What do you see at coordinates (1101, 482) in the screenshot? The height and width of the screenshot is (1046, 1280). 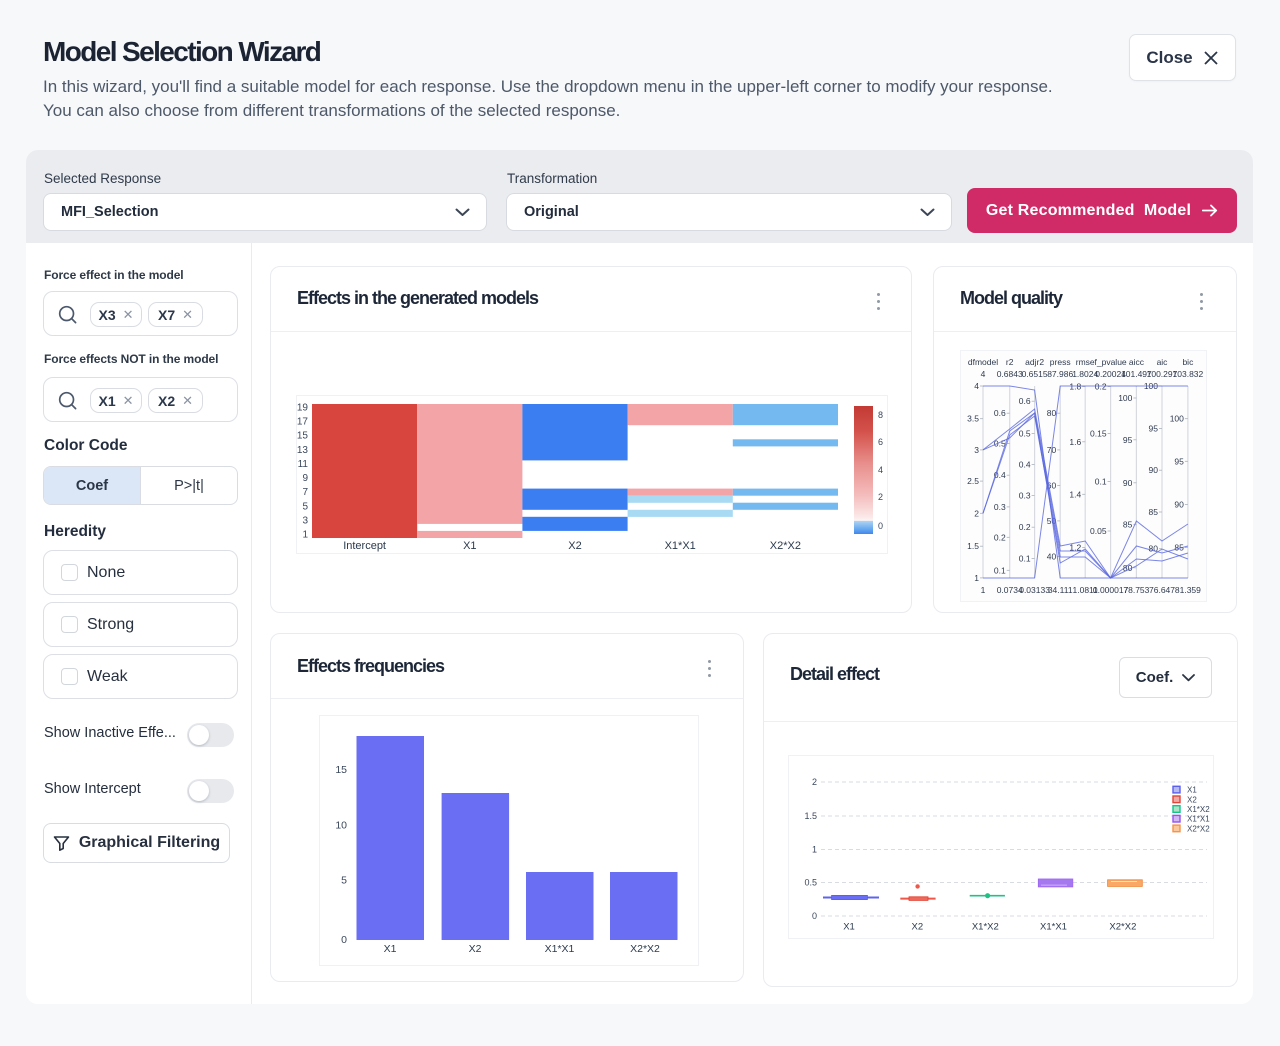 I see `svg-text: 0.1` at bounding box center [1101, 482].